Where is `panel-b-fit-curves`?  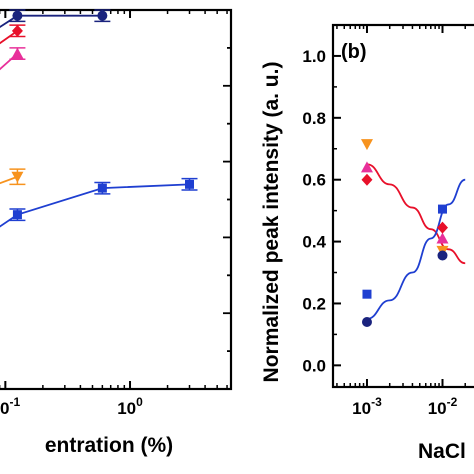
panel-b-fit-curves is located at coordinates (416, 241).